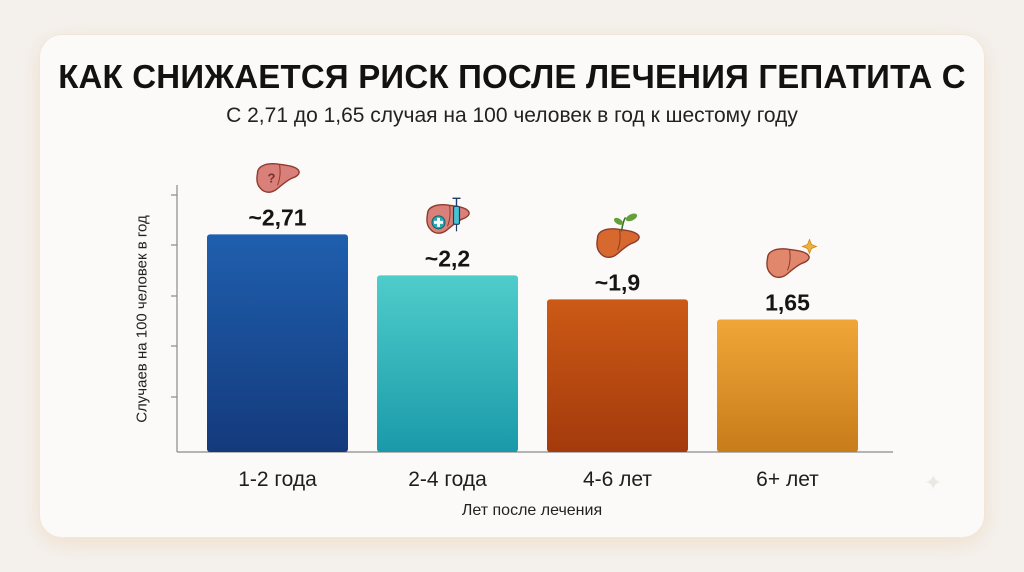  Describe the element at coordinates (787, 479) in the screenshot. I see `x-tick-label-4: 6+ лет` at that location.